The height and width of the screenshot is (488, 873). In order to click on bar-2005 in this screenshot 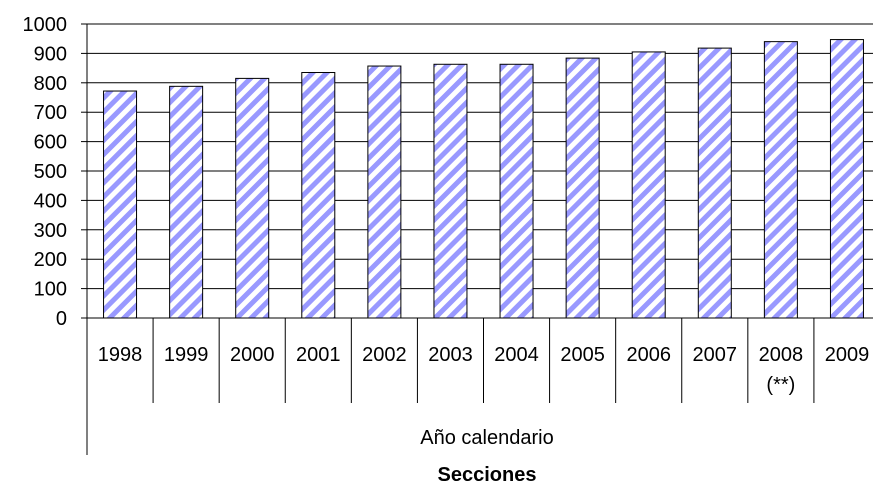, I will do `click(582, 188)`.